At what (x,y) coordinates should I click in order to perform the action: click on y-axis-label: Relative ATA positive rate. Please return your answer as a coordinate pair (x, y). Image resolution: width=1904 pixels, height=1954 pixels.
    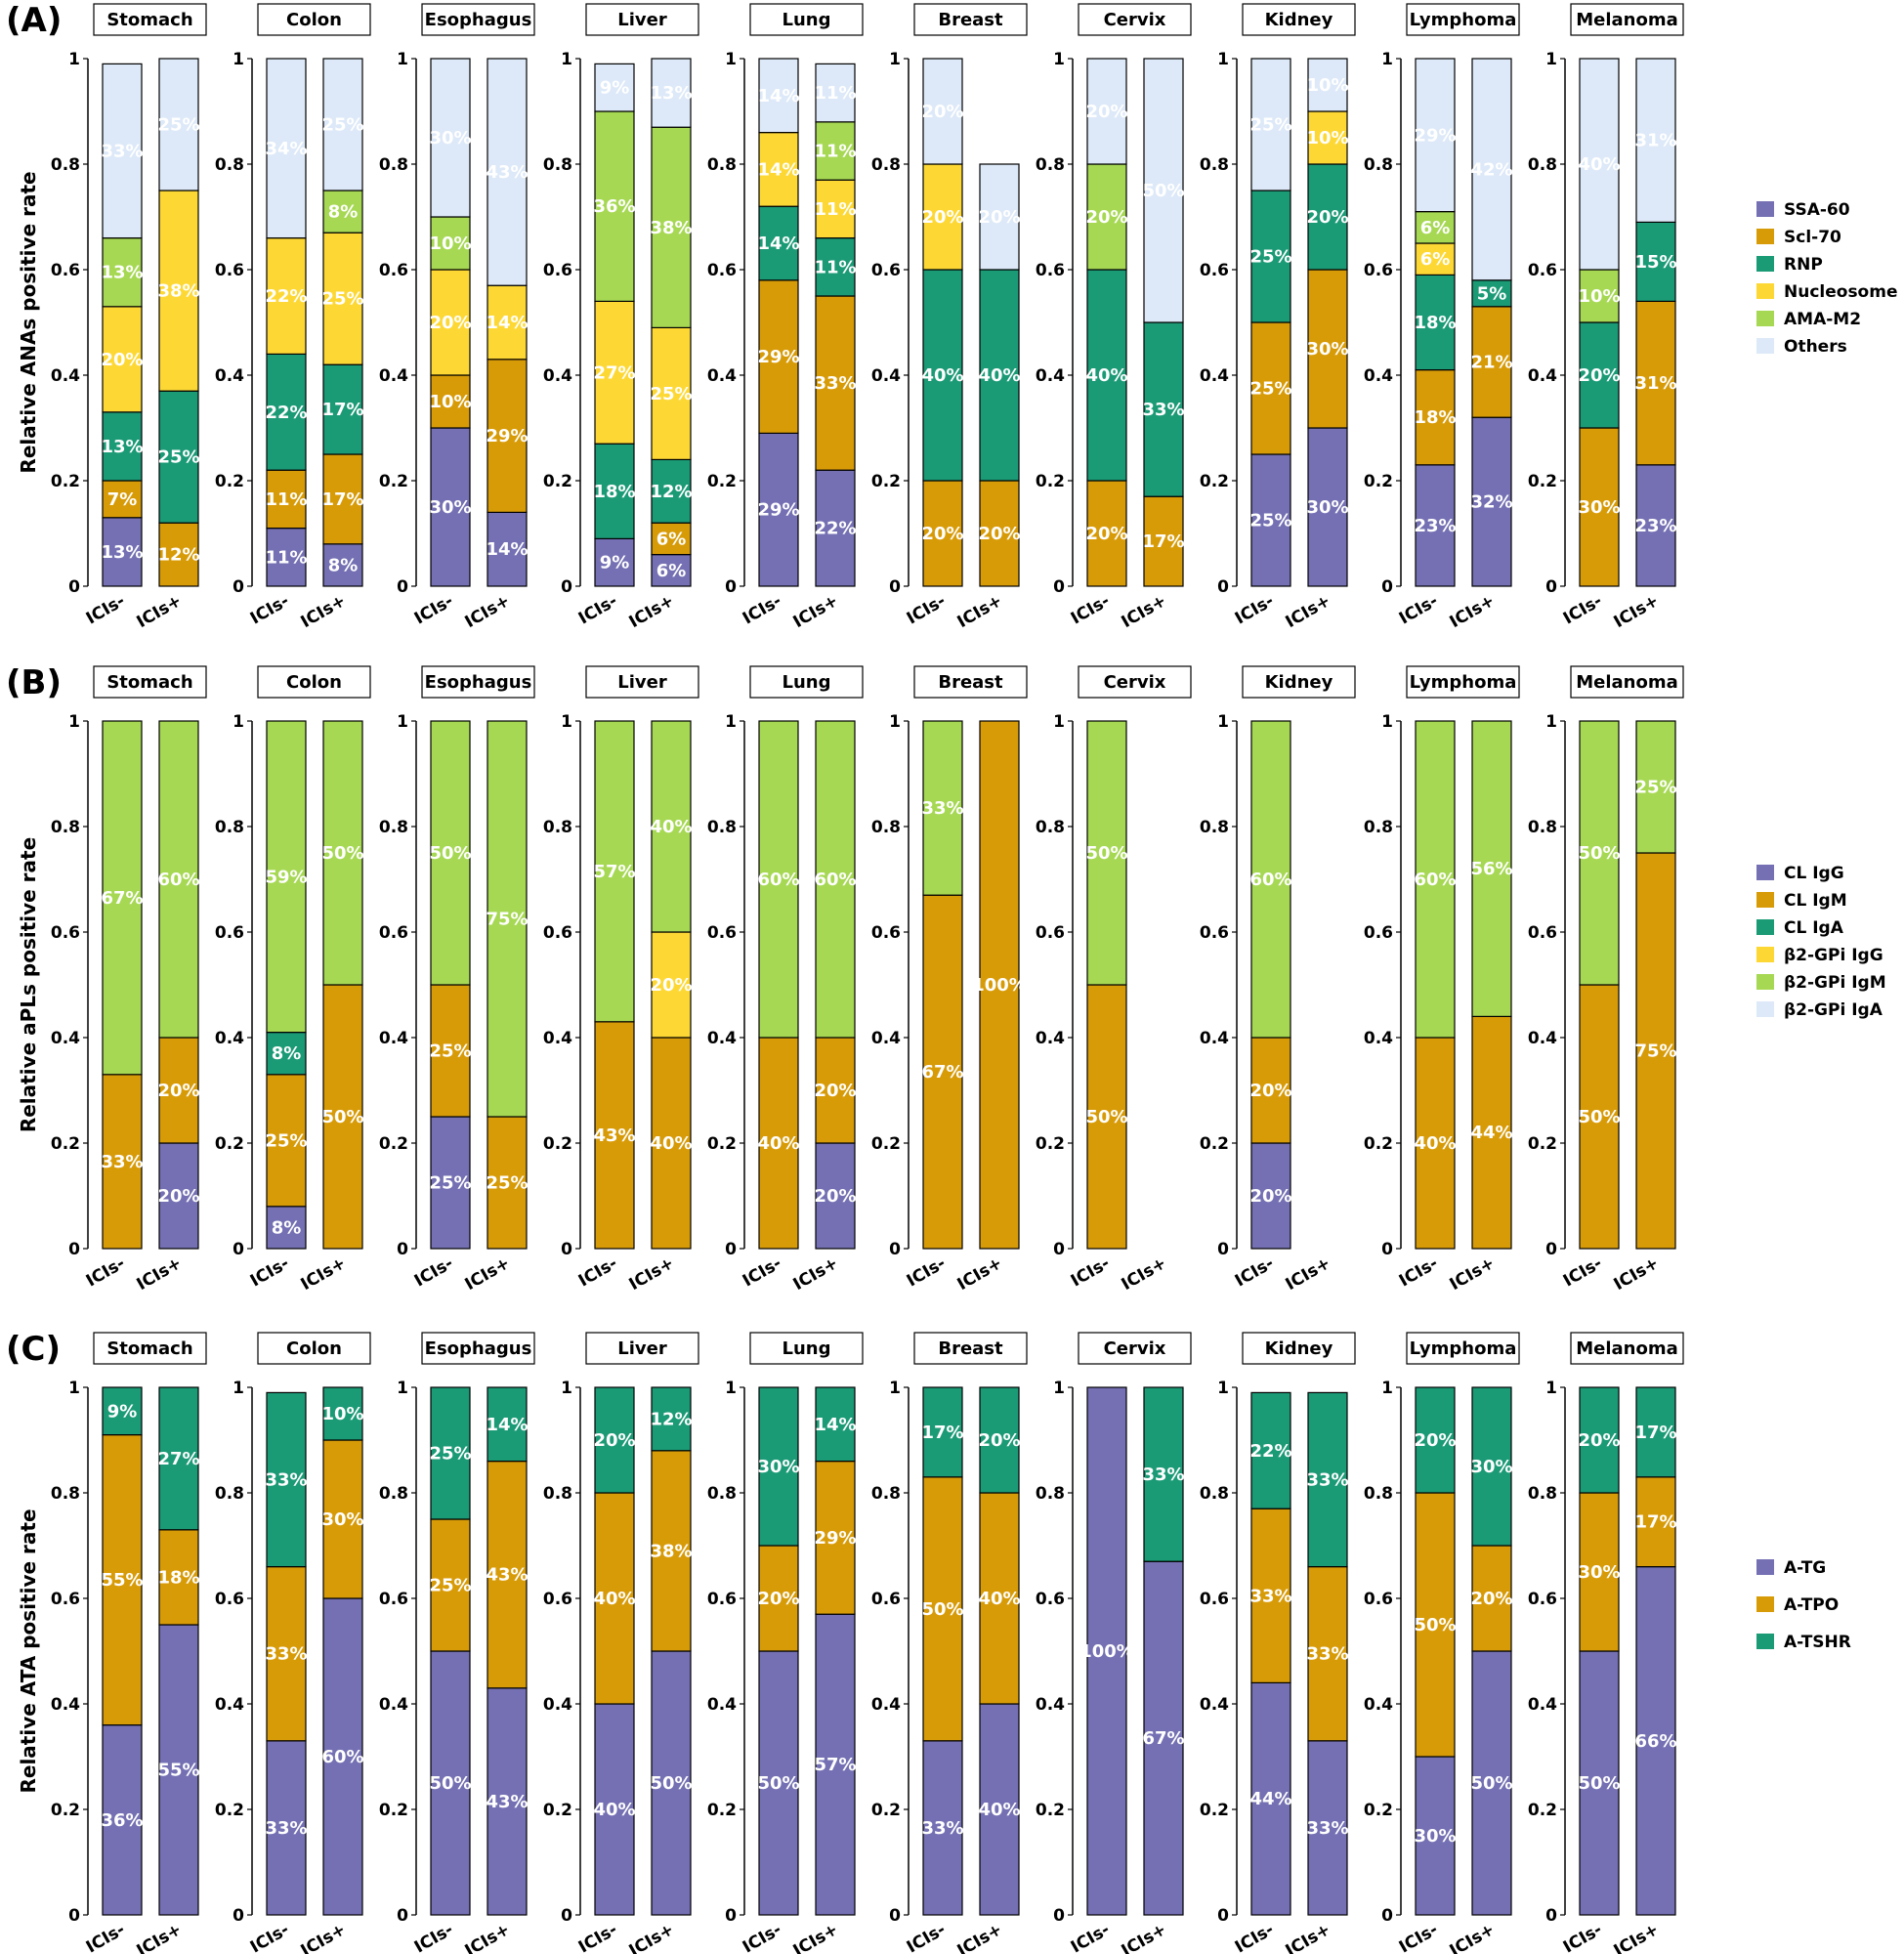
    Looking at the image, I should click on (28, 1650).